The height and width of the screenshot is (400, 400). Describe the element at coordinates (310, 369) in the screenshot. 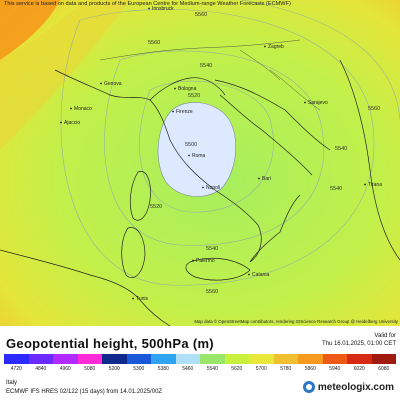

I see `scale-tick-label: 5860` at that location.